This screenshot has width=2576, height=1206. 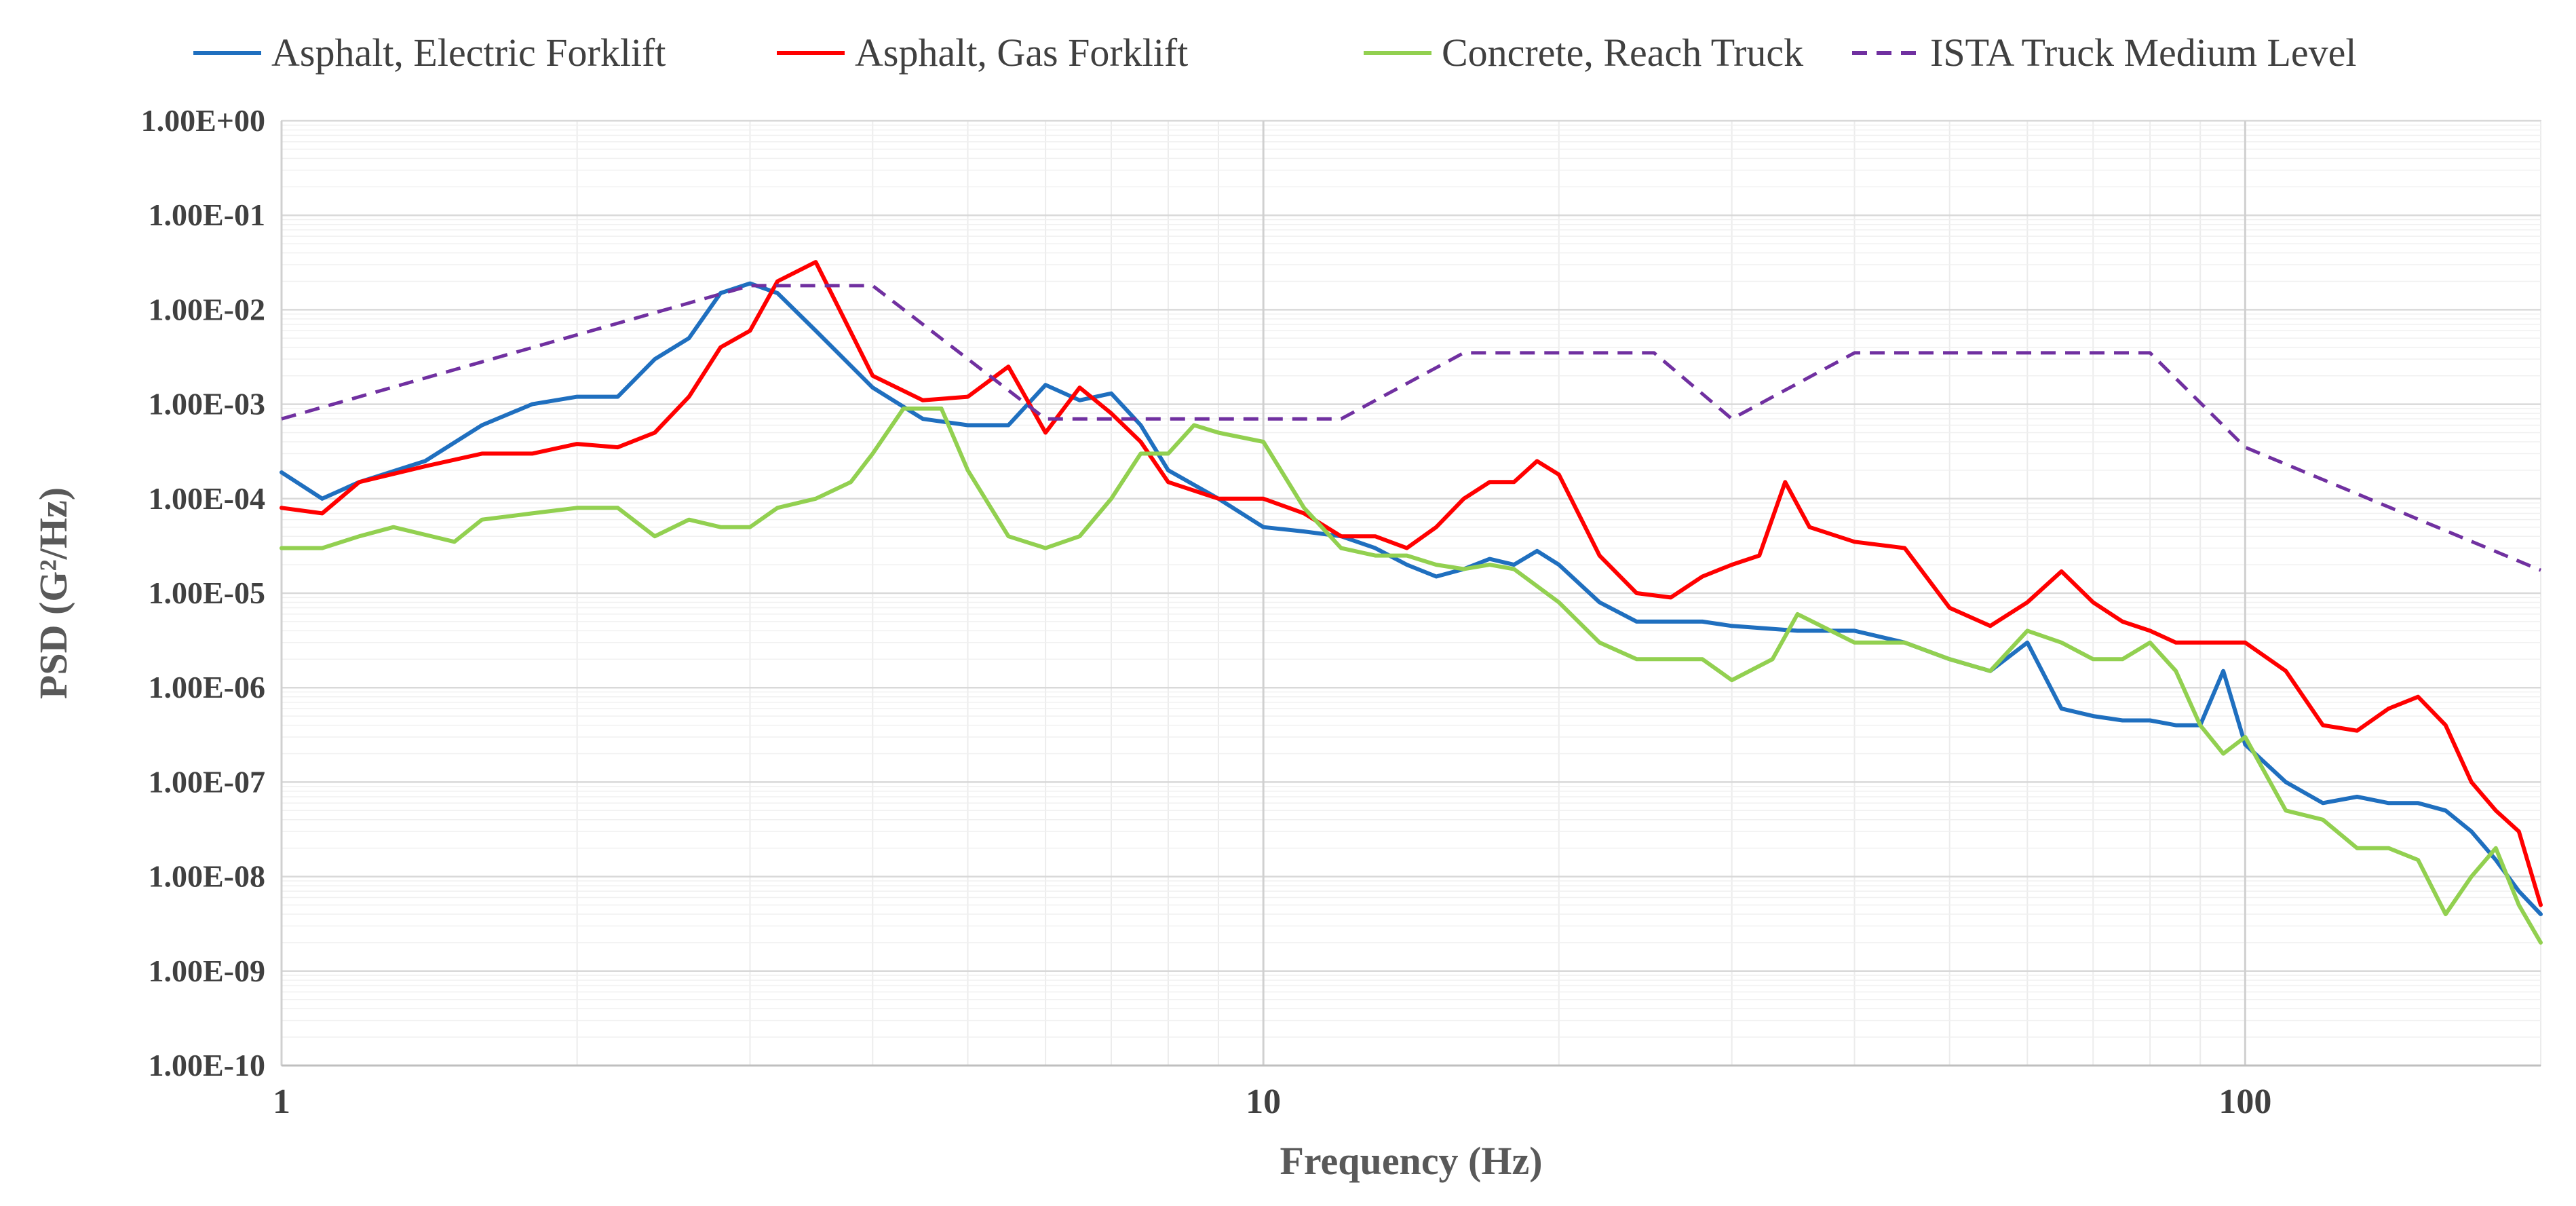 I want to click on y-tick-label: 1.00E-03, so click(x=207, y=404).